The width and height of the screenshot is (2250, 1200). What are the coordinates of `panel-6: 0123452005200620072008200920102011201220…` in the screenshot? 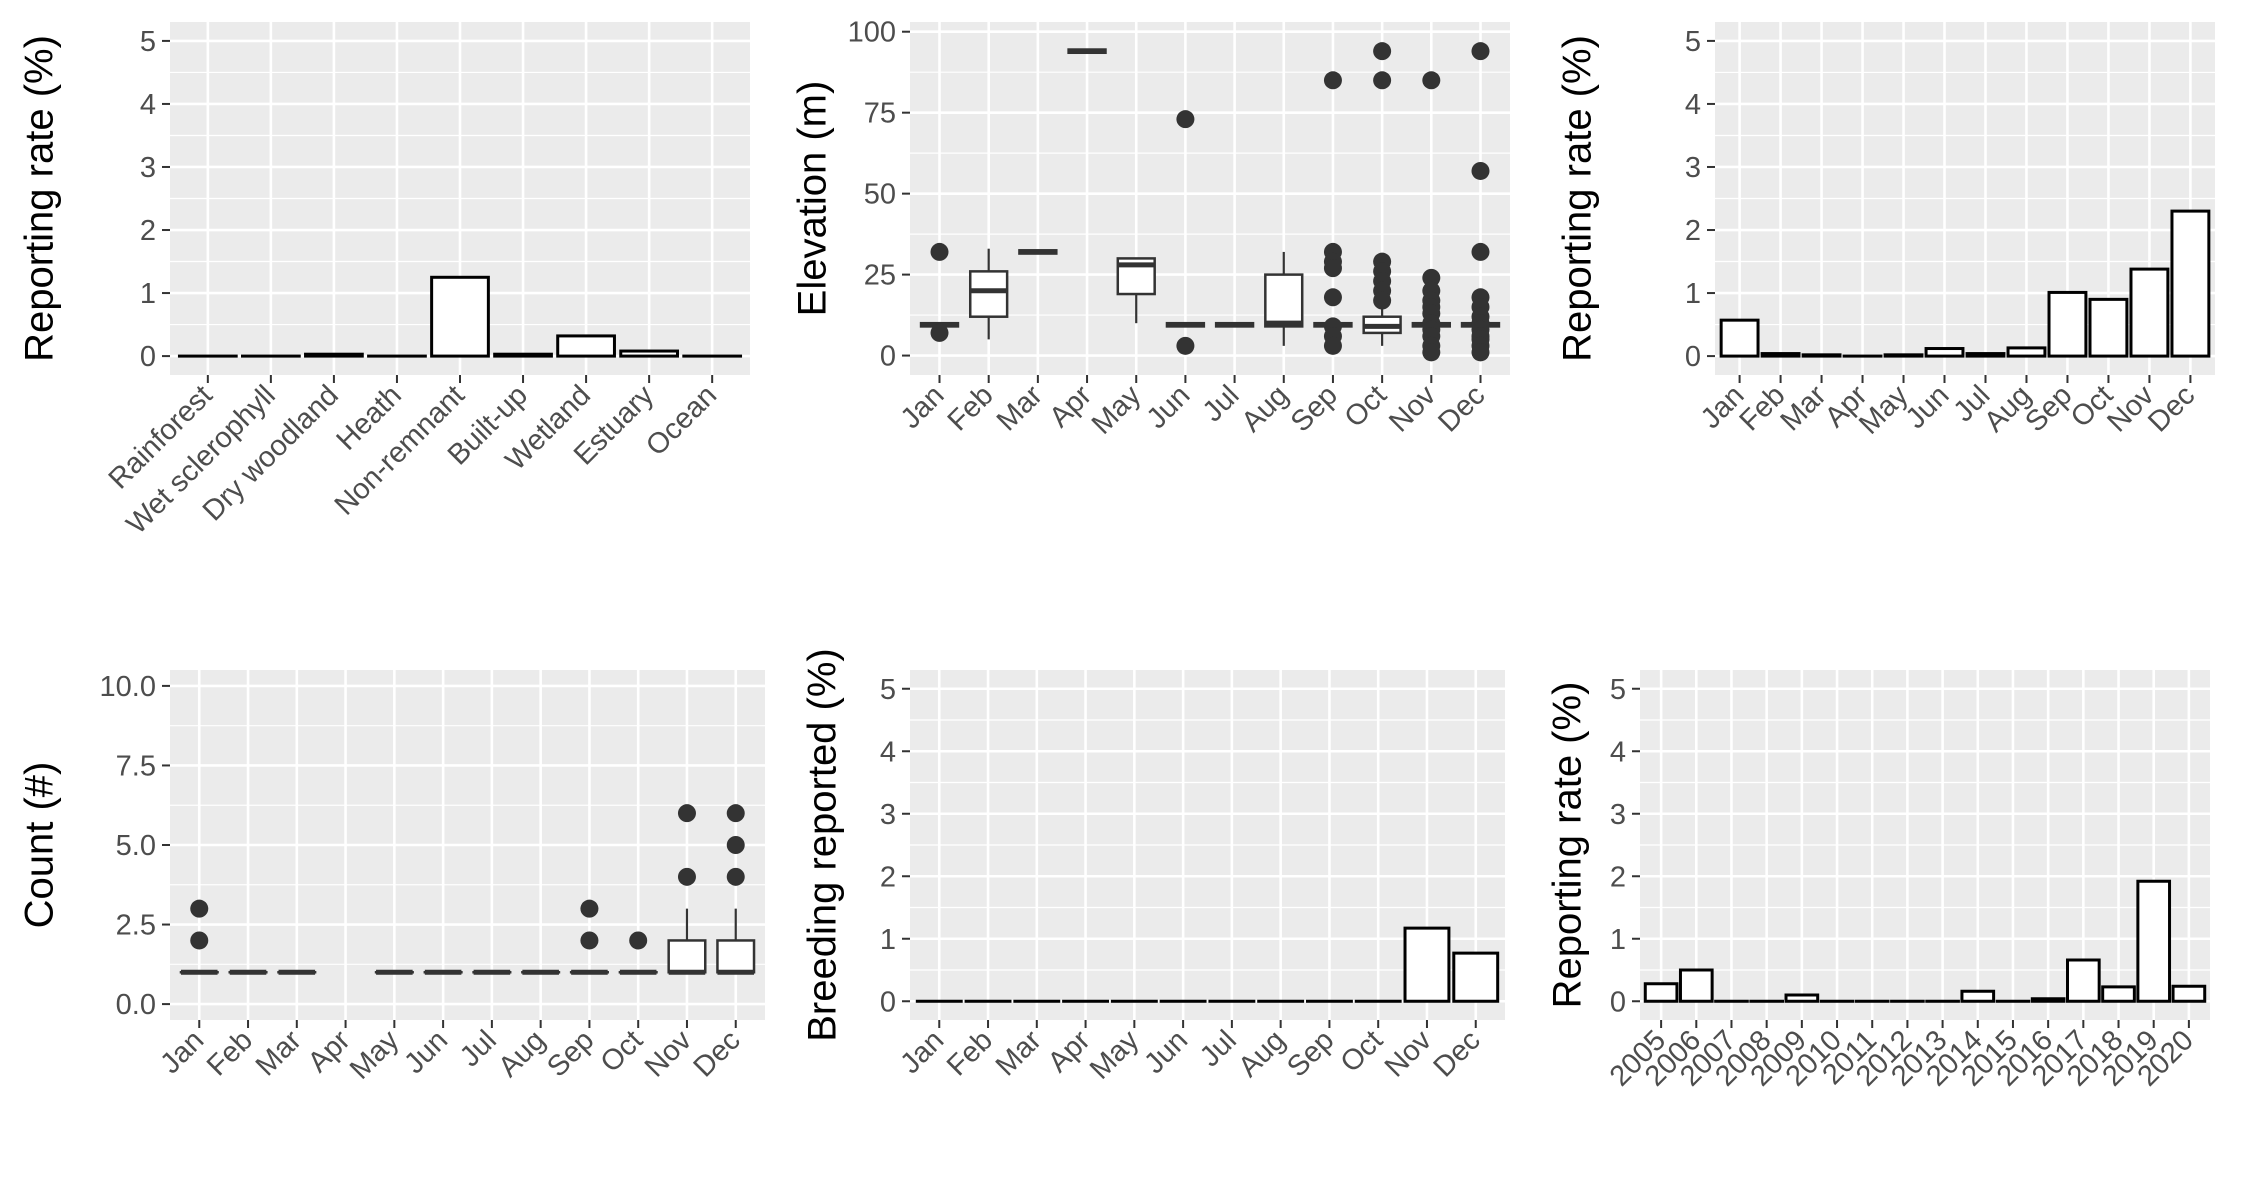 It's located at (1878, 881).